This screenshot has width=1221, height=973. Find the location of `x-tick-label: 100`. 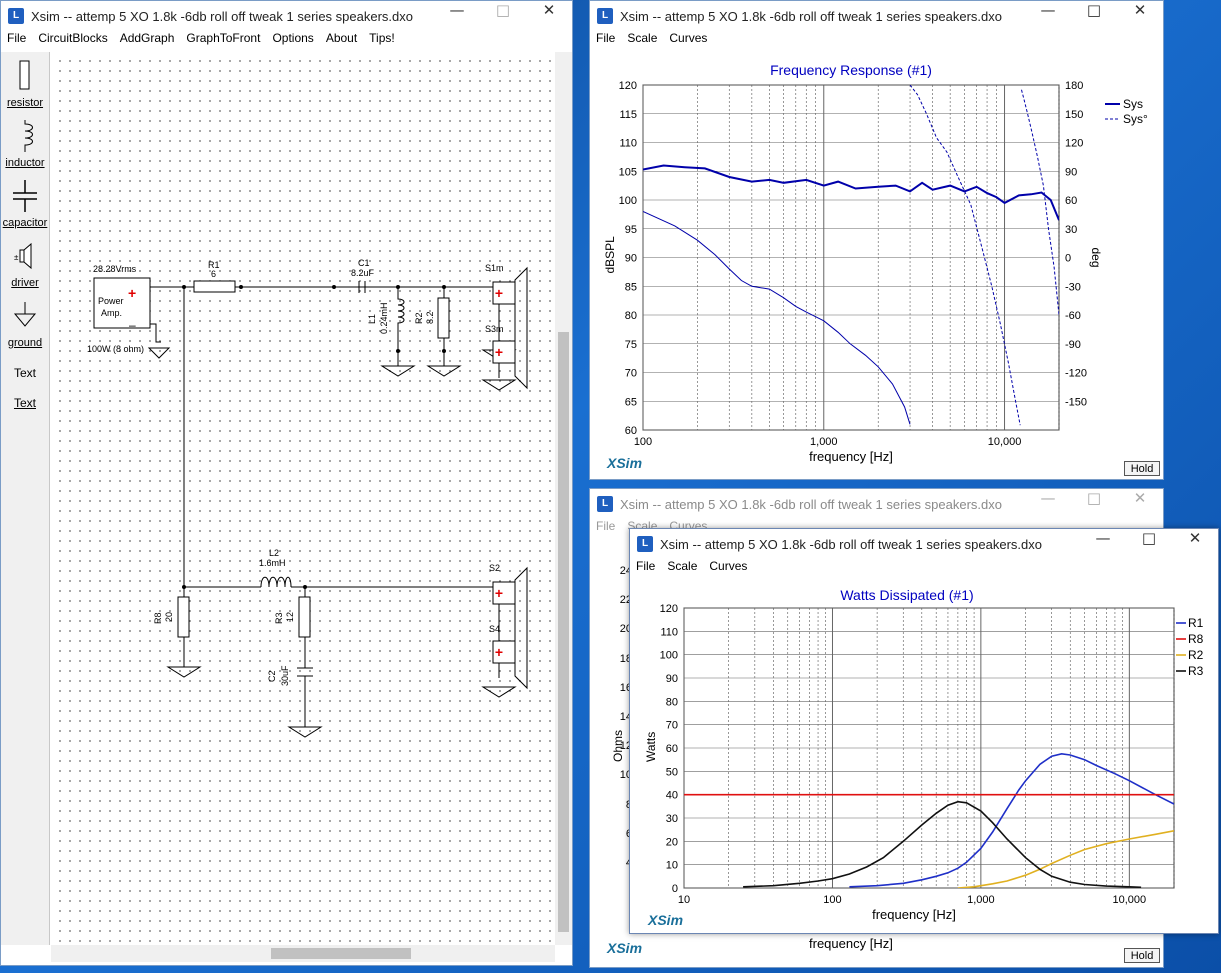

x-tick-label: 100 is located at coordinates (832, 900).